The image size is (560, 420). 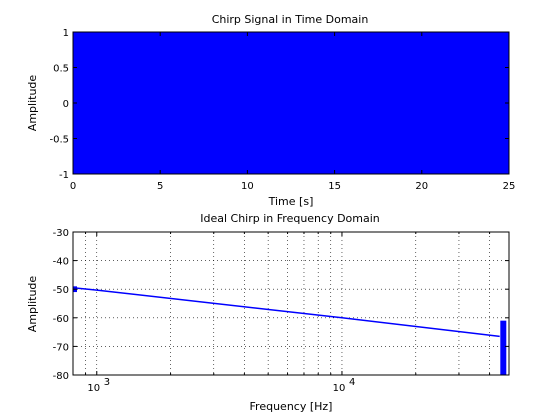 I want to click on time-chart-title: Chirp Signal in Time Domain, so click(x=290, y=19).